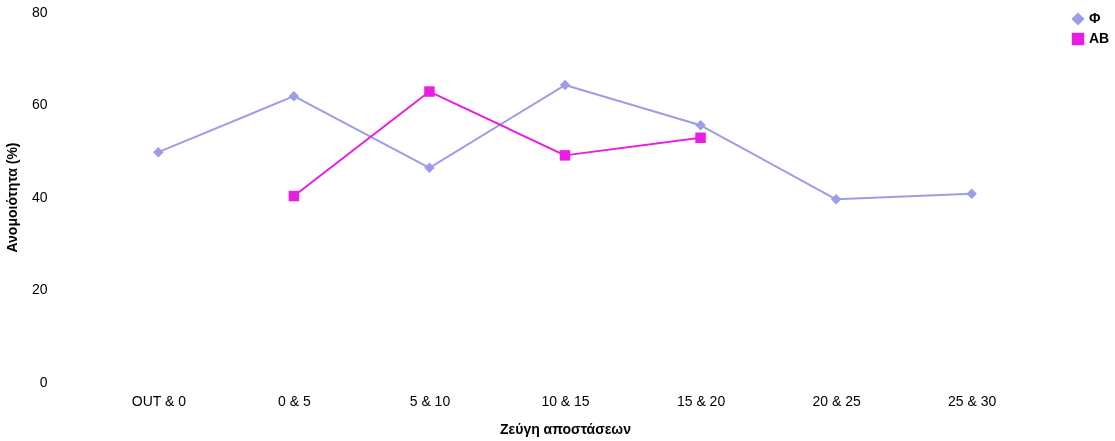  I want to click on y-axis-title: Ανομοιότητα (%), so click(11, 197).